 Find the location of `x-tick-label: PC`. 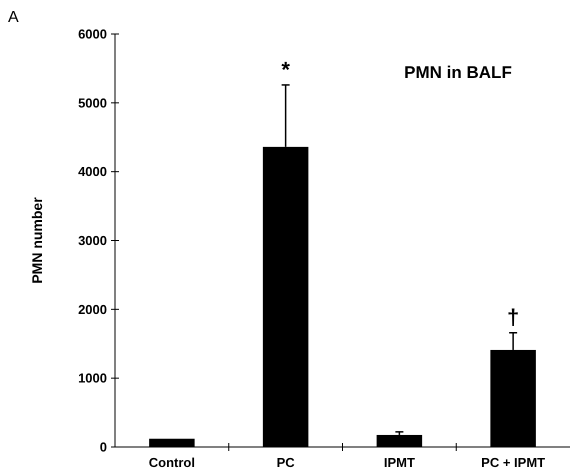

x-tick-label: PC is located at coordinates (286, 462).